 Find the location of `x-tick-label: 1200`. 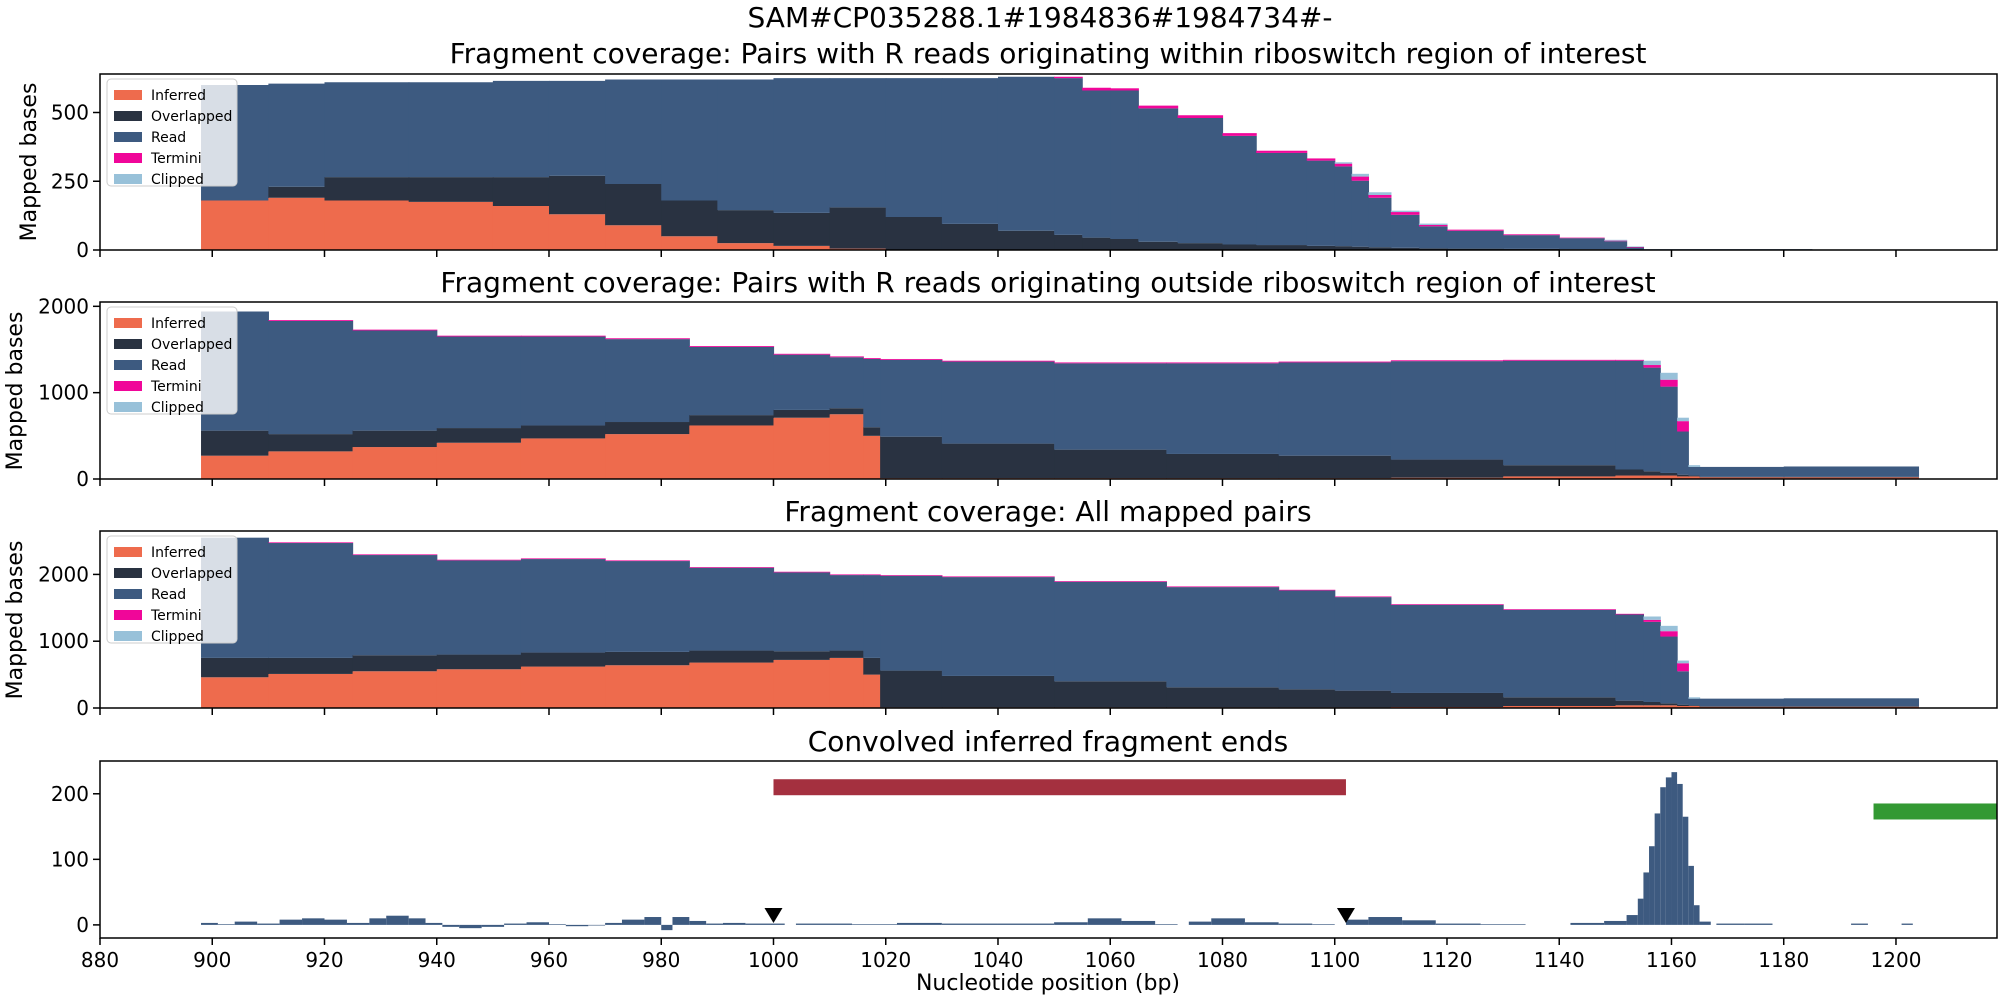

x-tick-label: 1200 is located at coordinates (1896, 960).